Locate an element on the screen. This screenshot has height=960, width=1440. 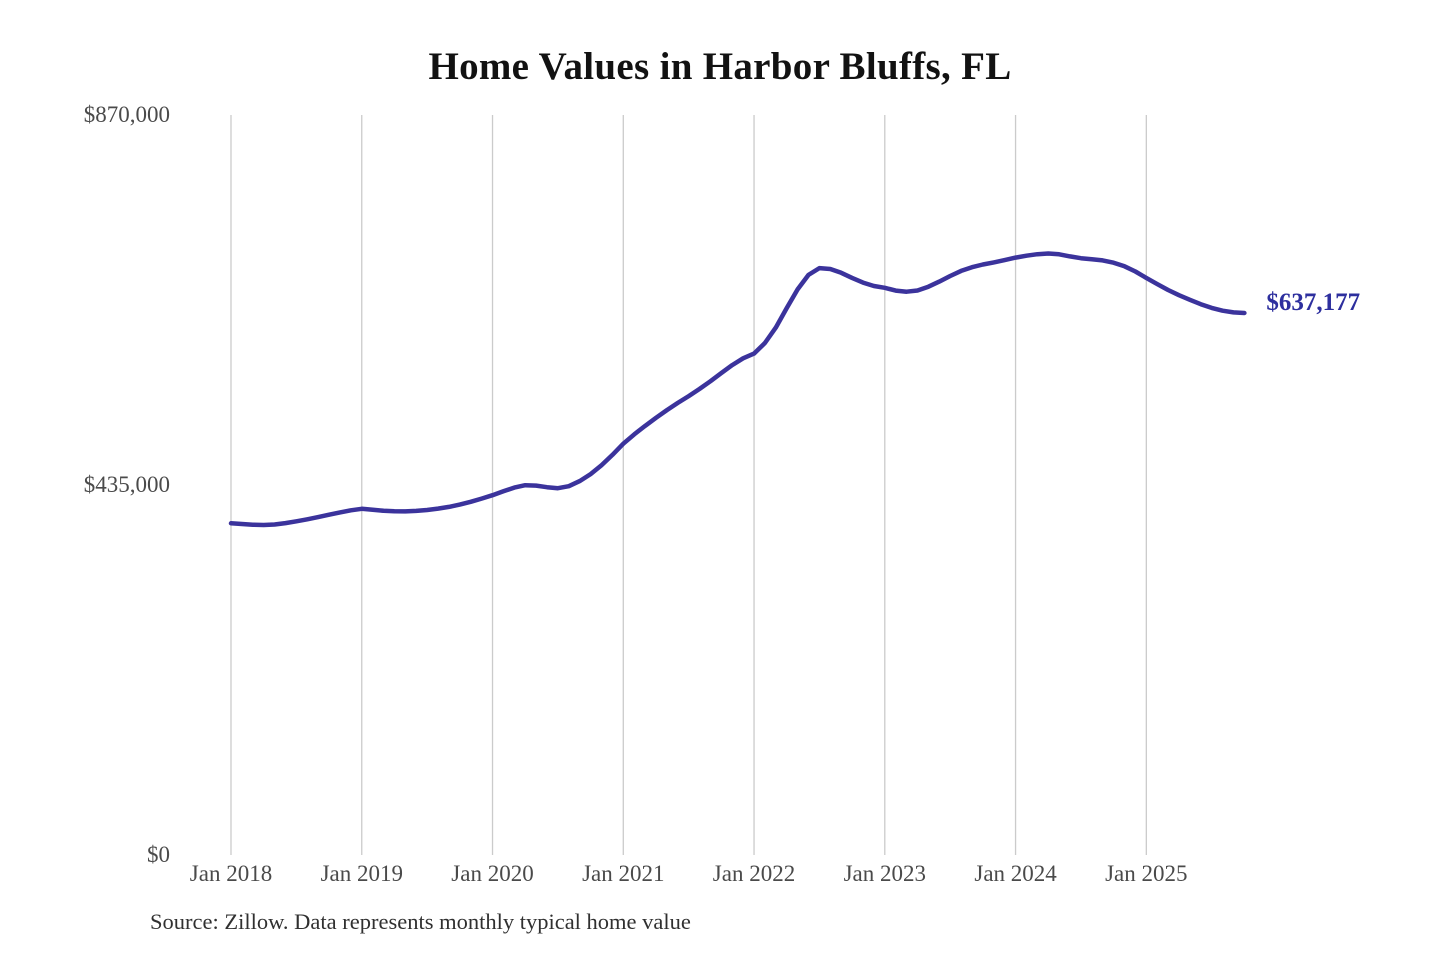
chart-title: Home Values in Harbor Bluffs, FL is located at coordinates (720, 66).